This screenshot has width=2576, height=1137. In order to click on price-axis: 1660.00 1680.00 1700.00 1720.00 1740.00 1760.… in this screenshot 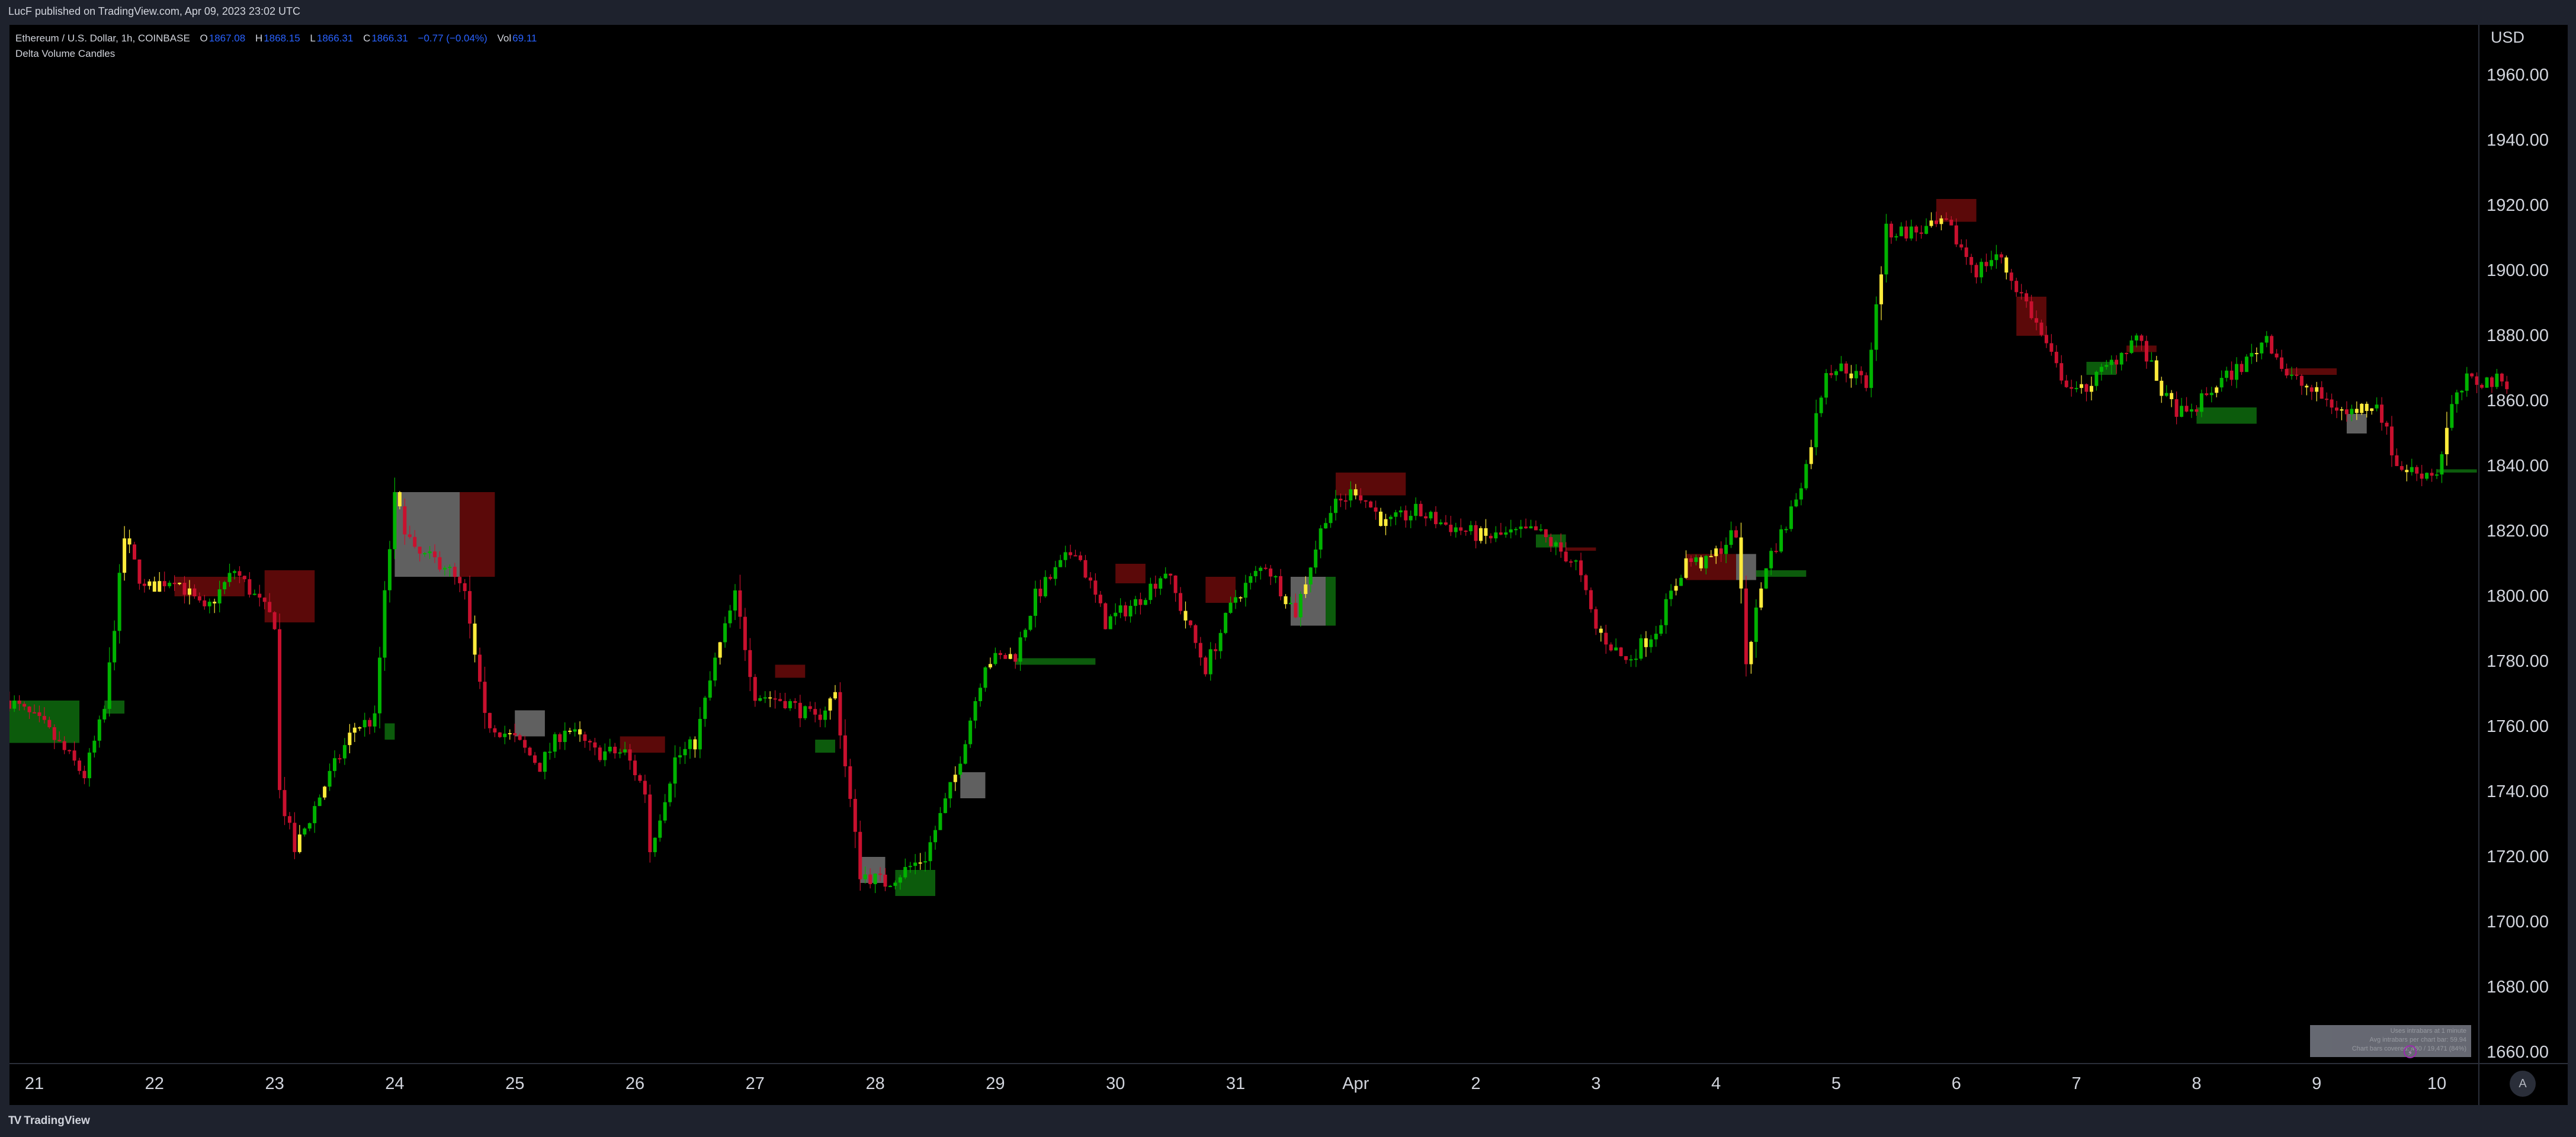, I will do `click(2518, 564)`.